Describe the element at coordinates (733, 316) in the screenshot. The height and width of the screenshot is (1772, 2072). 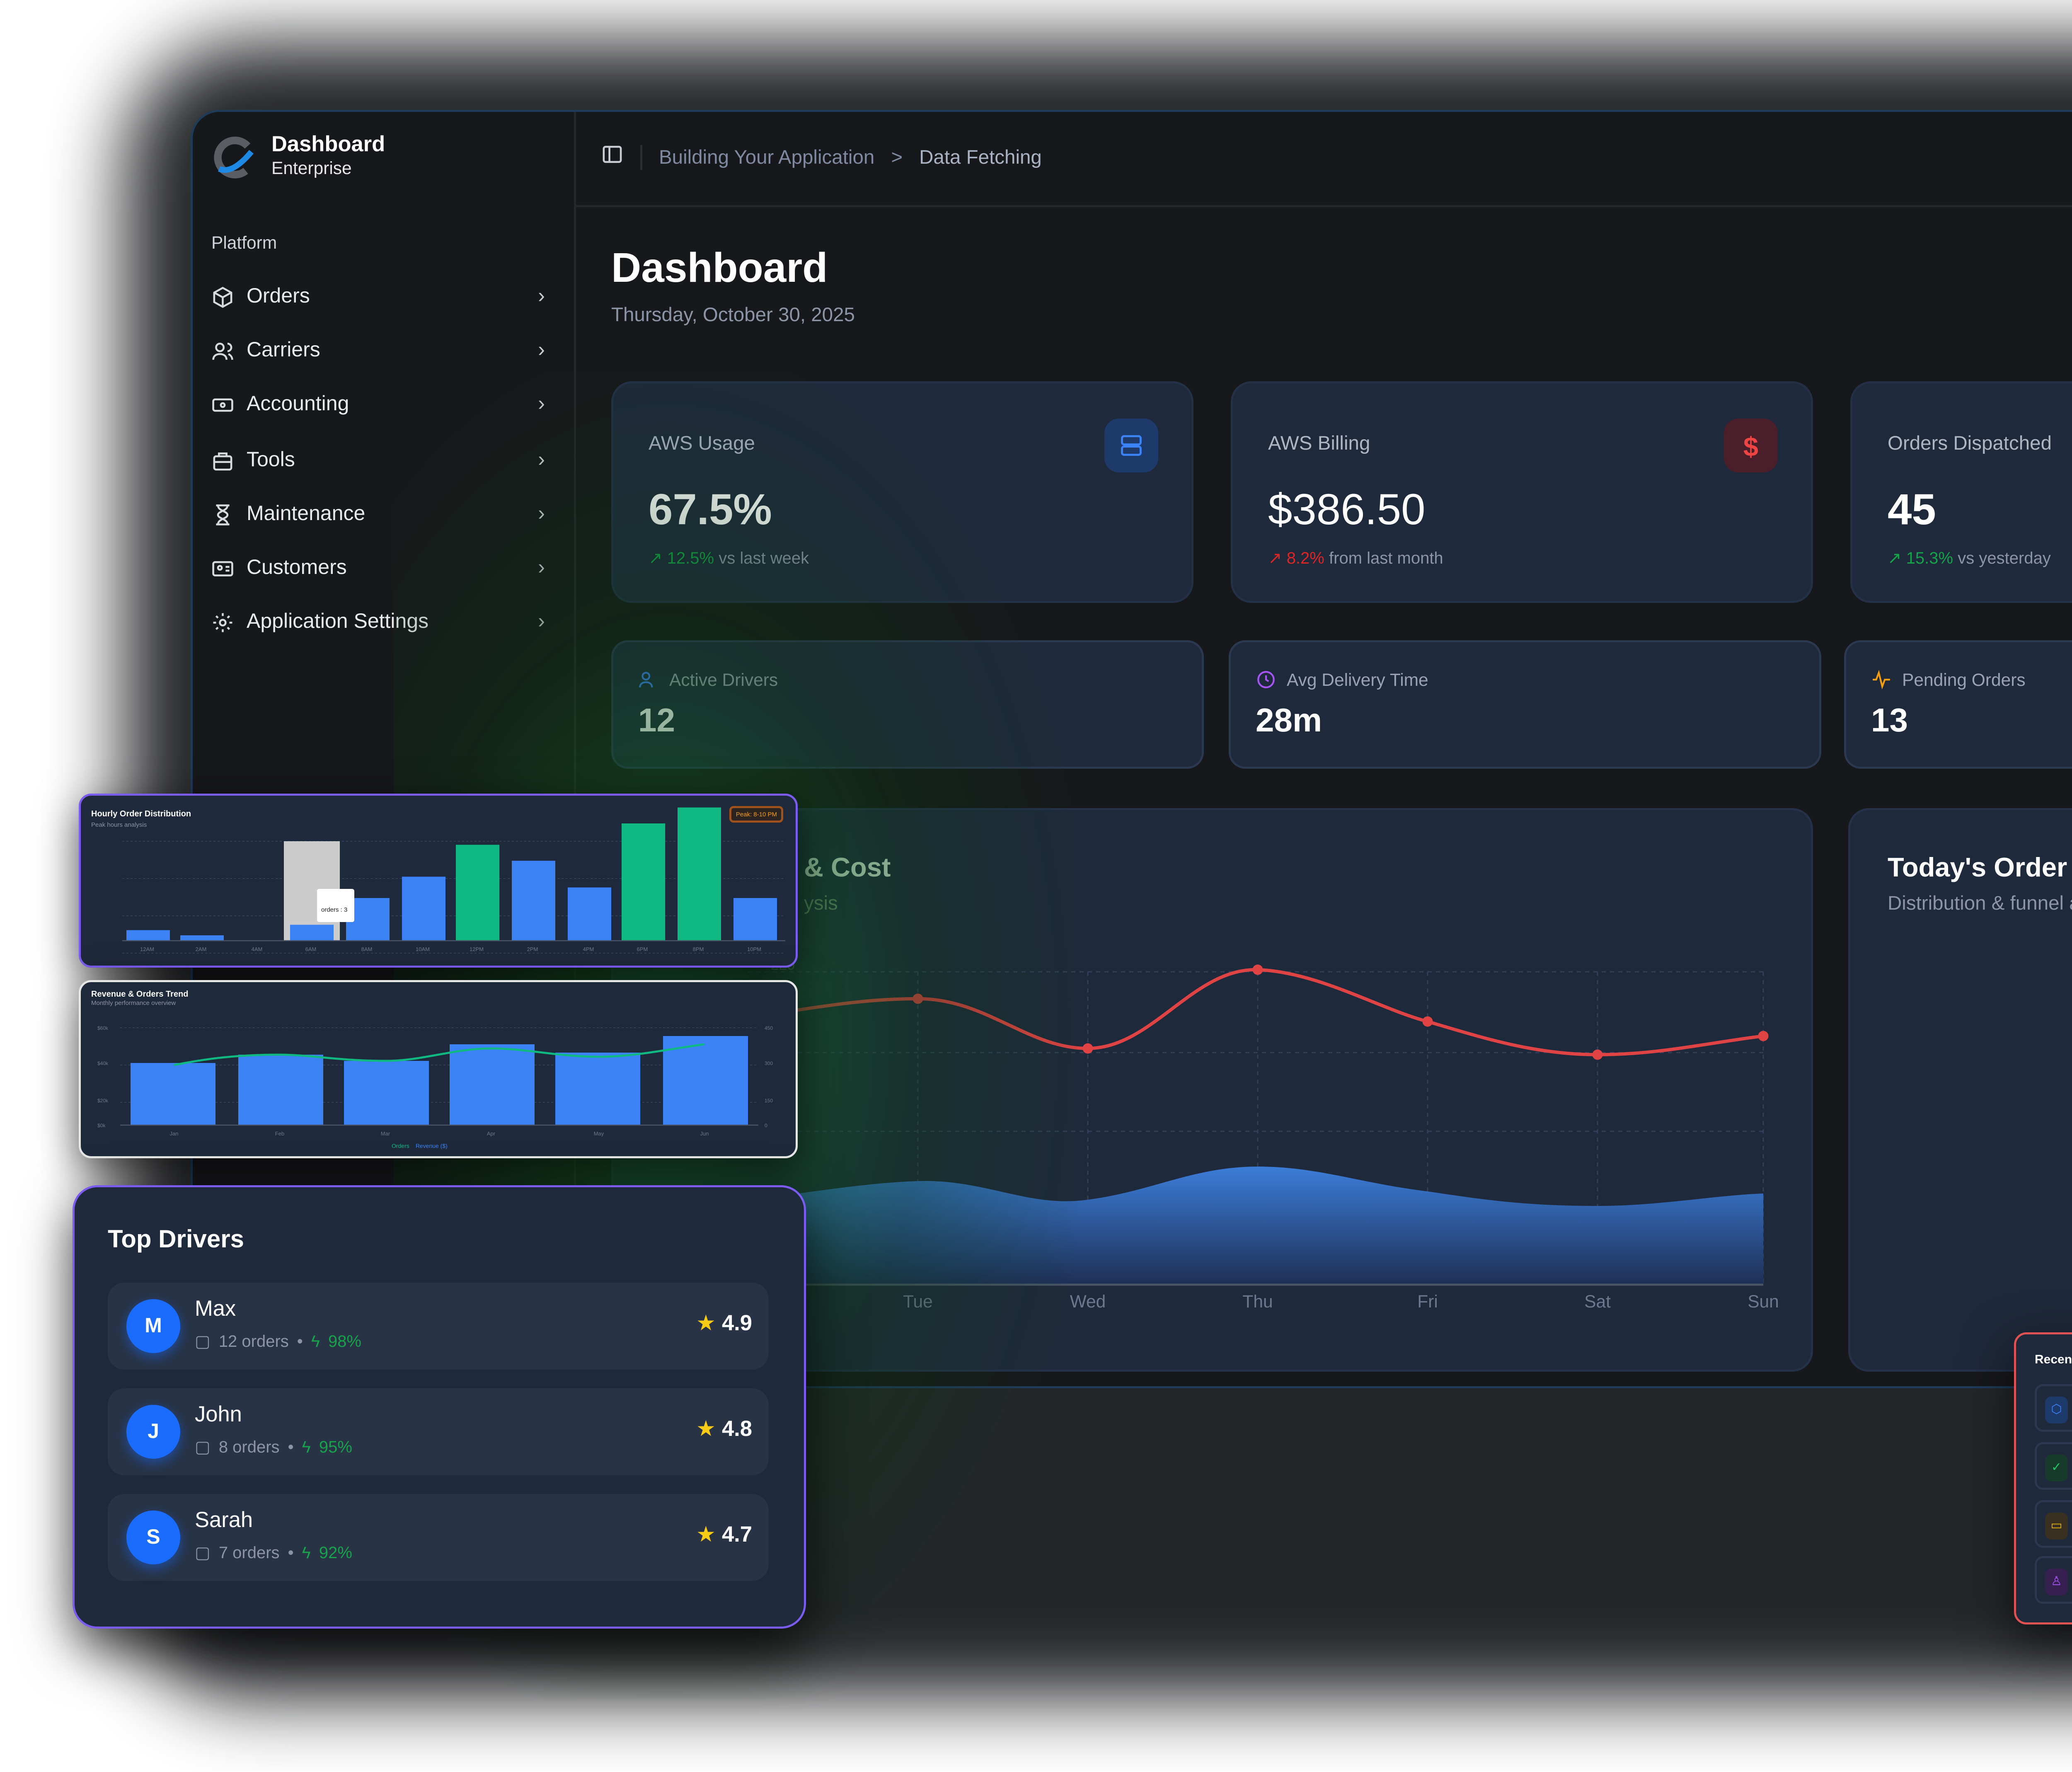
I see `page-date: Thursday, October 30, 2025` at that location.